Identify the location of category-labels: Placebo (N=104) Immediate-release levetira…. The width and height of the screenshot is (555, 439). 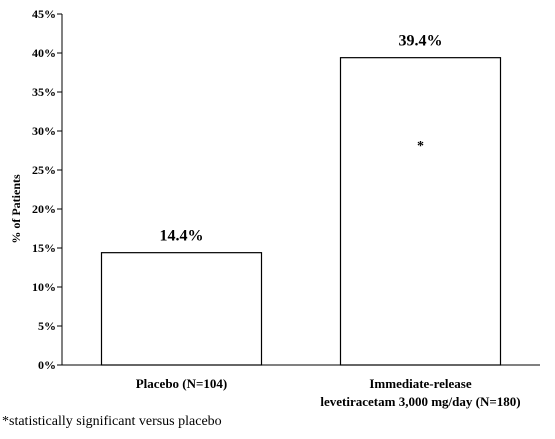
(328, 392).